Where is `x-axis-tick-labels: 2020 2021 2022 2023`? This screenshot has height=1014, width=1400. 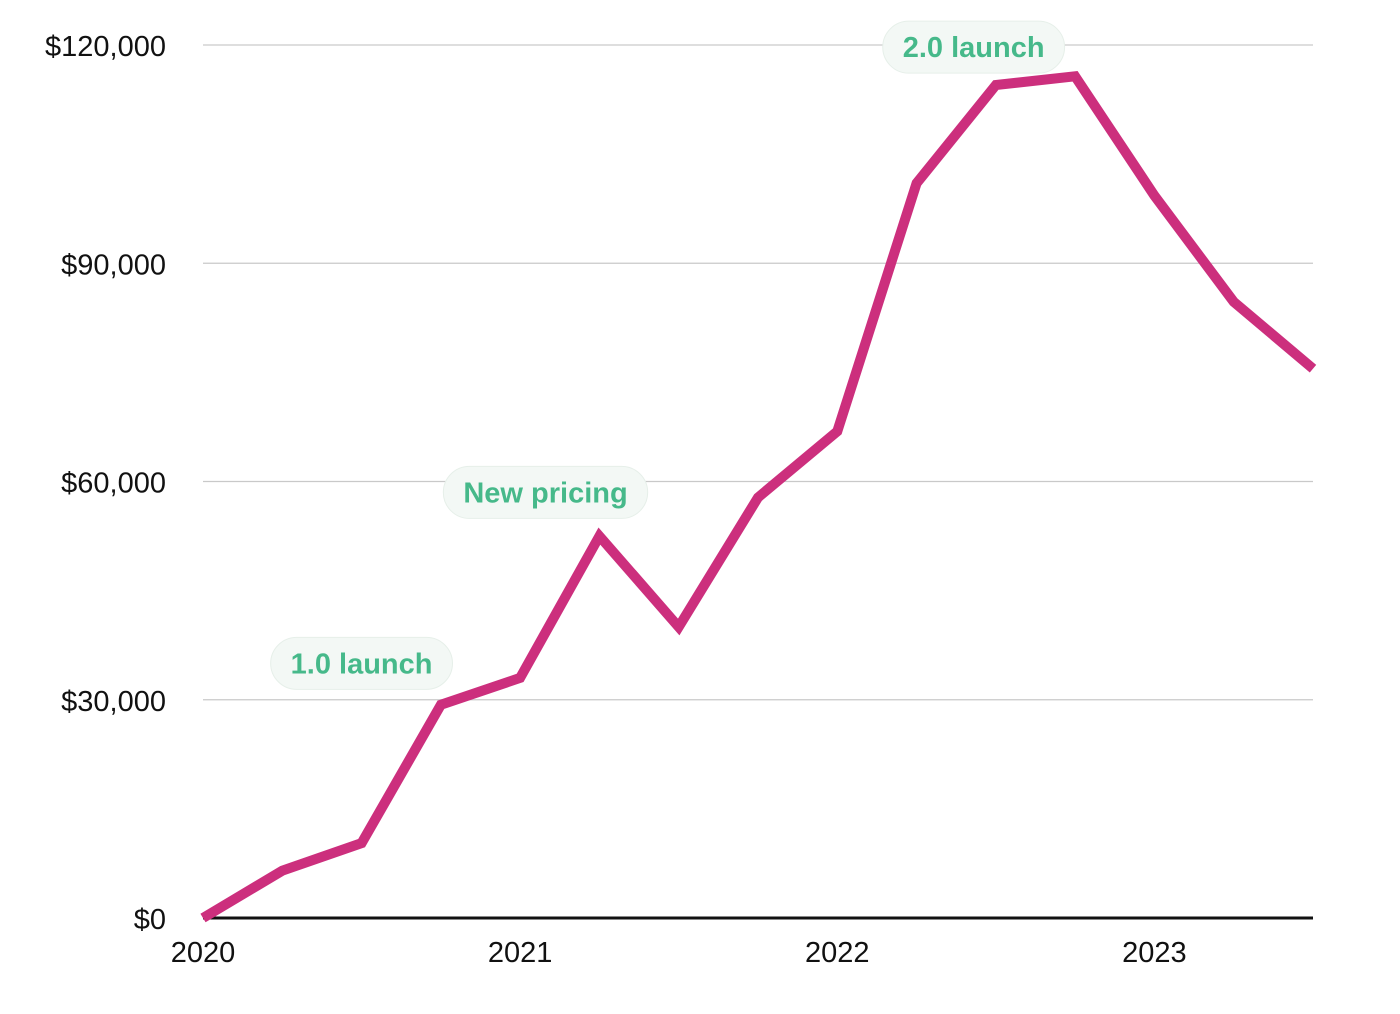 x-axis-tick-labels: 2020 2021 2022 2023 is located at coordinates (679, 953).